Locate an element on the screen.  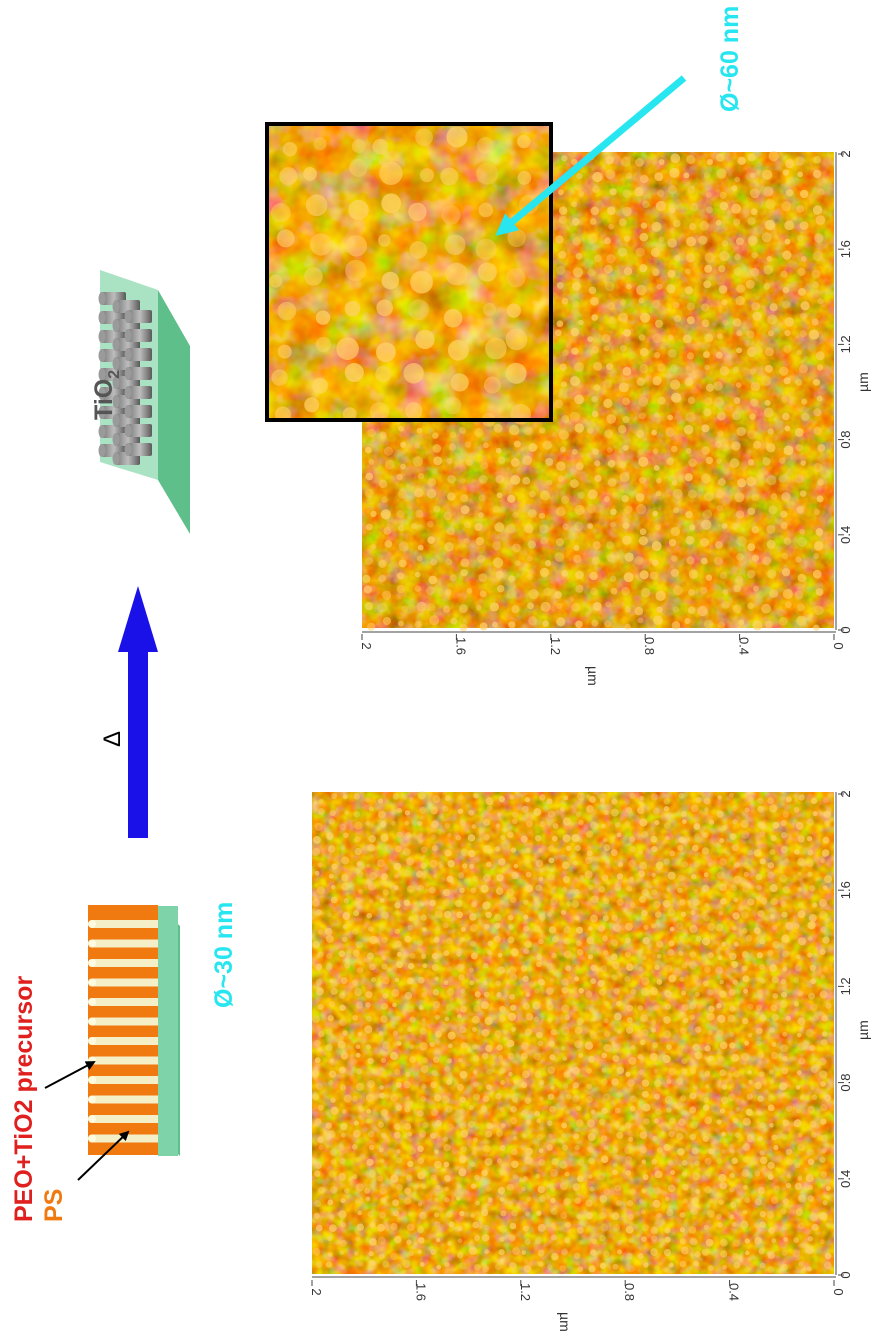
diameter-large-label: Ø~60 nm is located at coordinates (730, 59).